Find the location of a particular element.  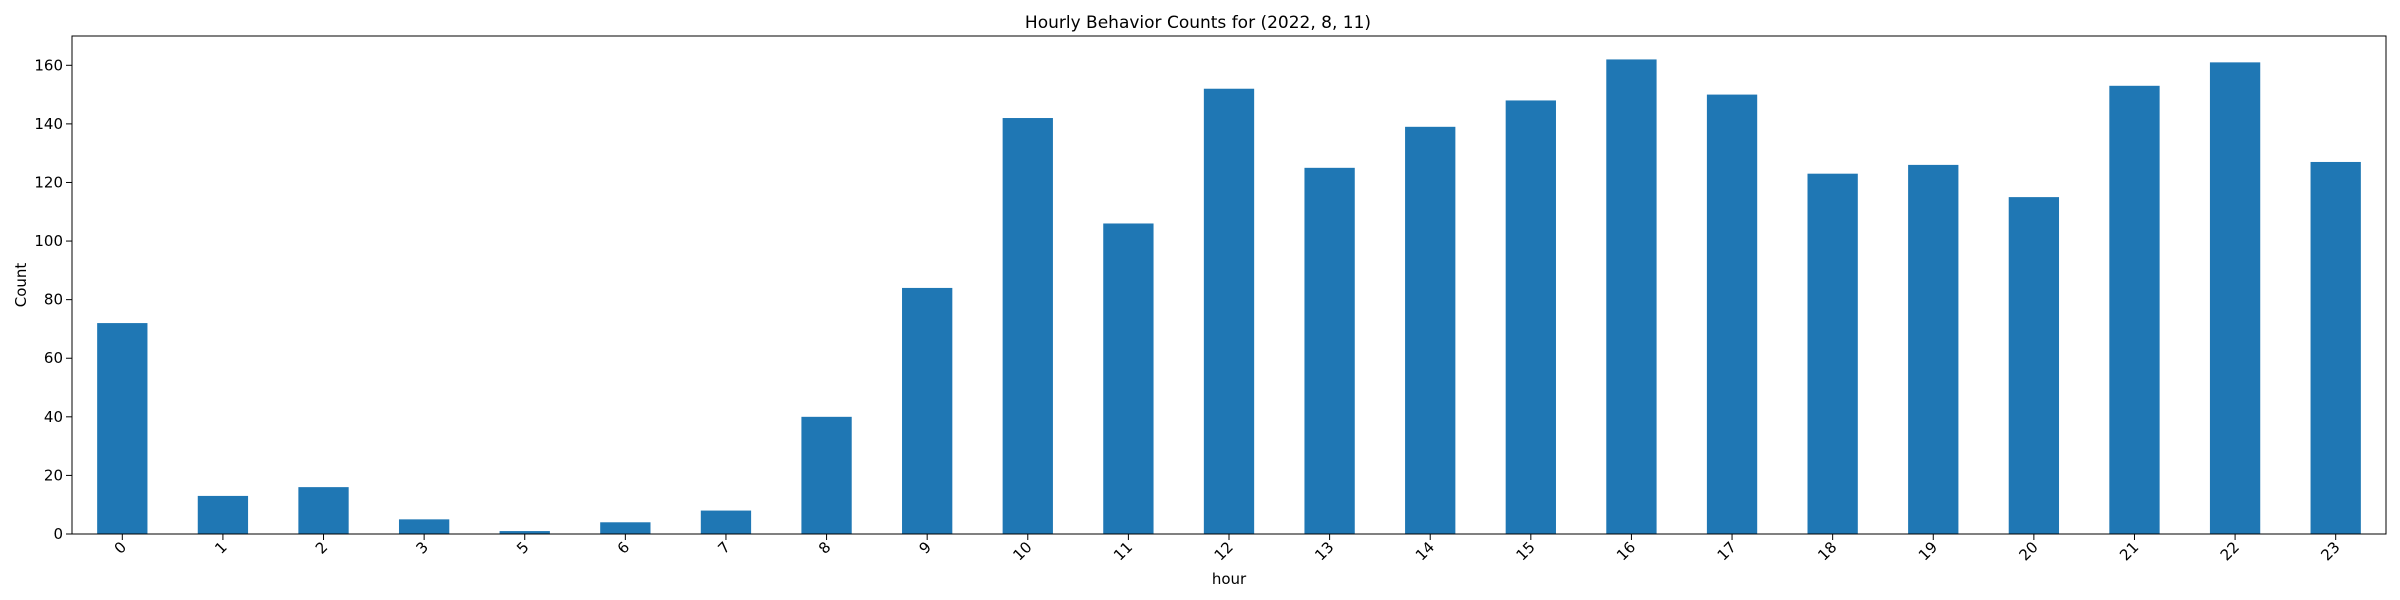

y-axis-ticks: 0 20 40 60 80 100 120 140 160 is located at coordinates (53, 299).